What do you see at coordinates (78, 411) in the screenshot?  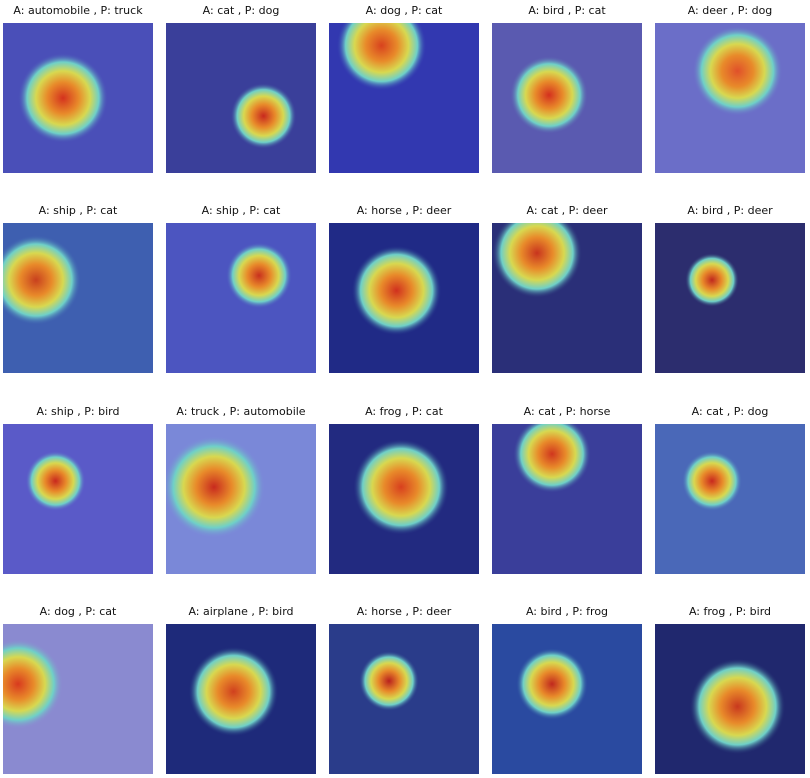 I see `image-caption: A: ship , P: bird` at bounding box center [78, 411].